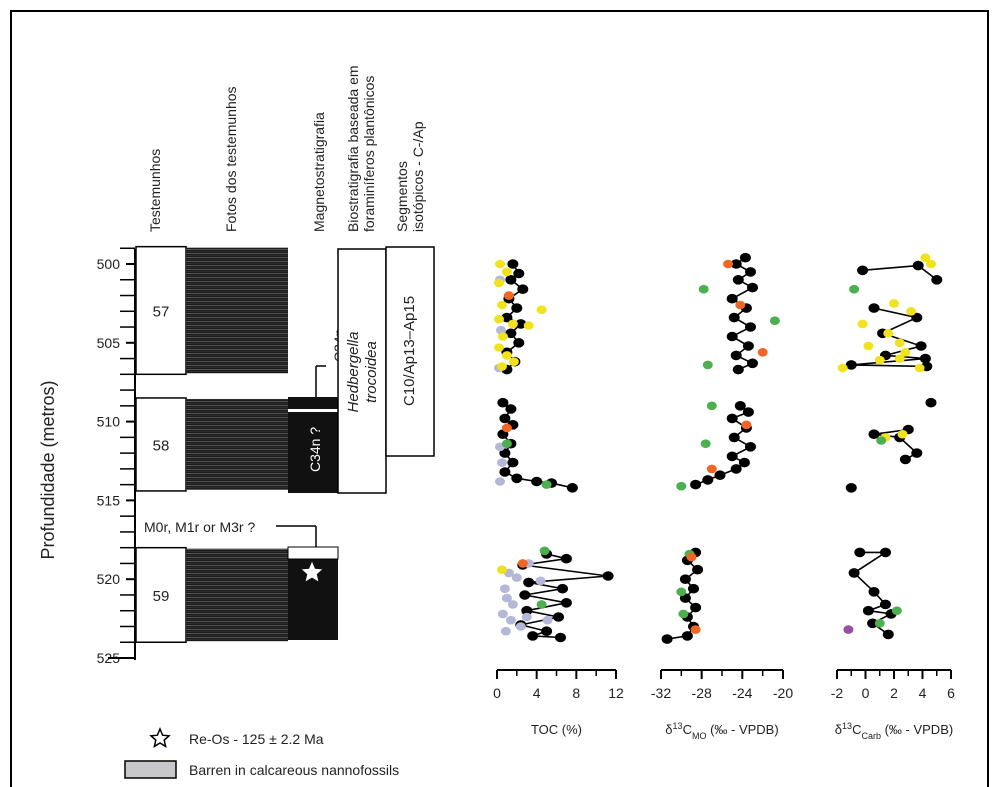 Image resolution: width=999 pixels, height=787 pixels. What do you see at coordinates (294, 770) in the screenshot?
I see `legend-barren-label: Barren in calcareous nannofossils` at bounding box center [294, 770].